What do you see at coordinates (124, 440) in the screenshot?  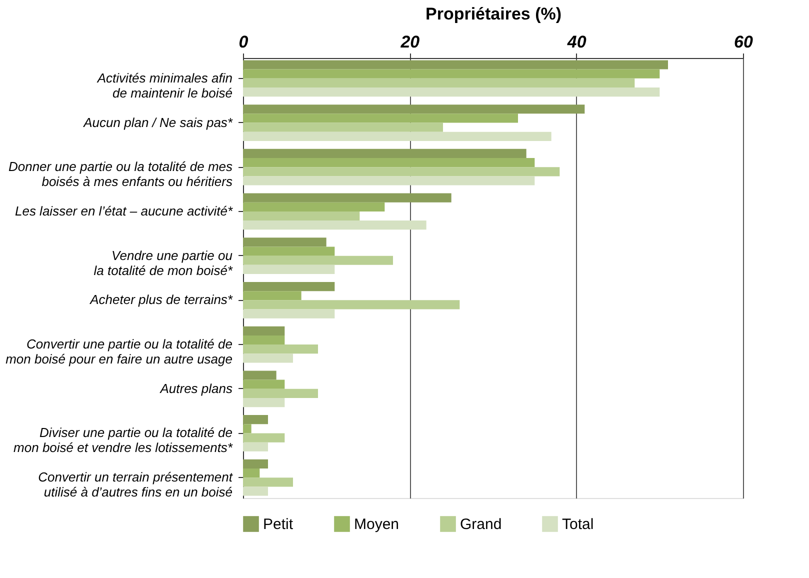 I see `y-tick-label: Diviser une partie ou la totalité de mon boisé et vendre les lotissements*` at bounding box center [124, 440].